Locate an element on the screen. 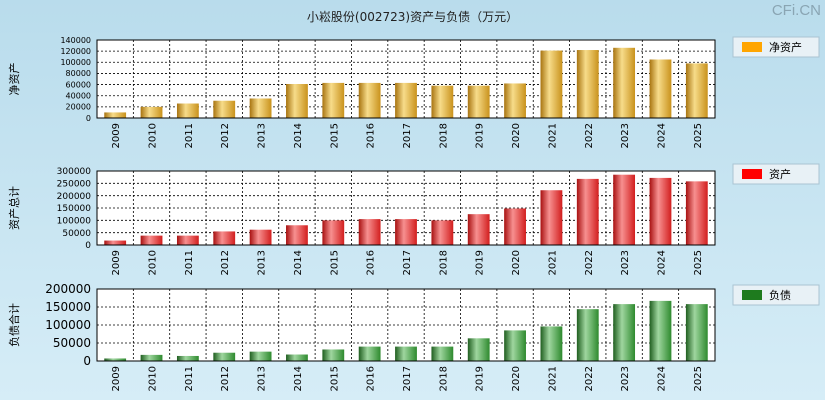 The height and width of the screenshot is (400, 825). y-tick-label: 50000 is located at coordinates (76, 234).